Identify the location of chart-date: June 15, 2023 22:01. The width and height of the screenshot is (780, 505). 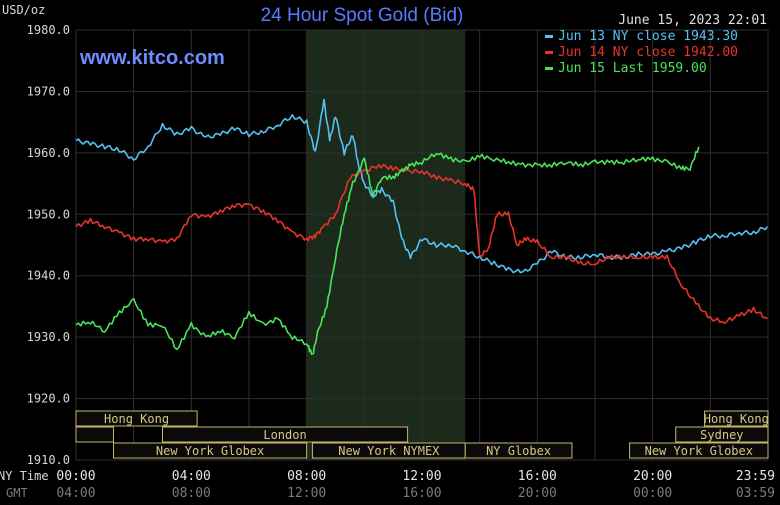
(692, 20).